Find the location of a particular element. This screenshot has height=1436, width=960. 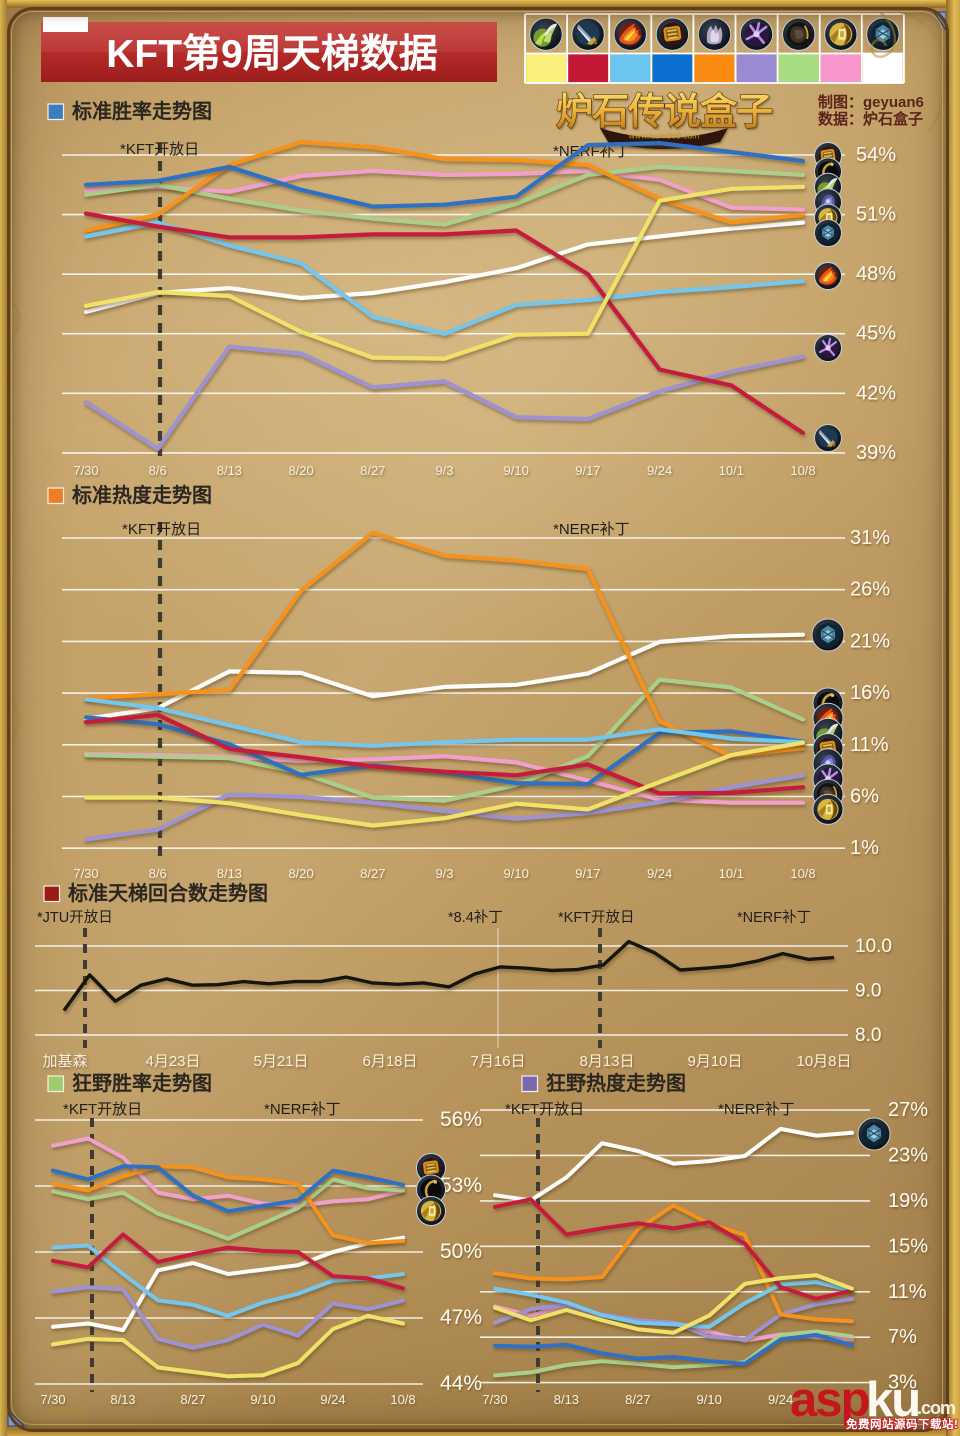

svg-text: 狂野热度走势图 is located at coordinates (616, 1083).